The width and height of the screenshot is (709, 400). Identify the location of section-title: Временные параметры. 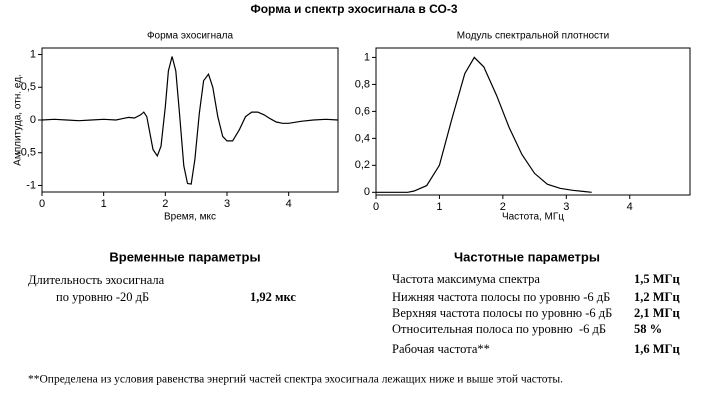
(184, 256).